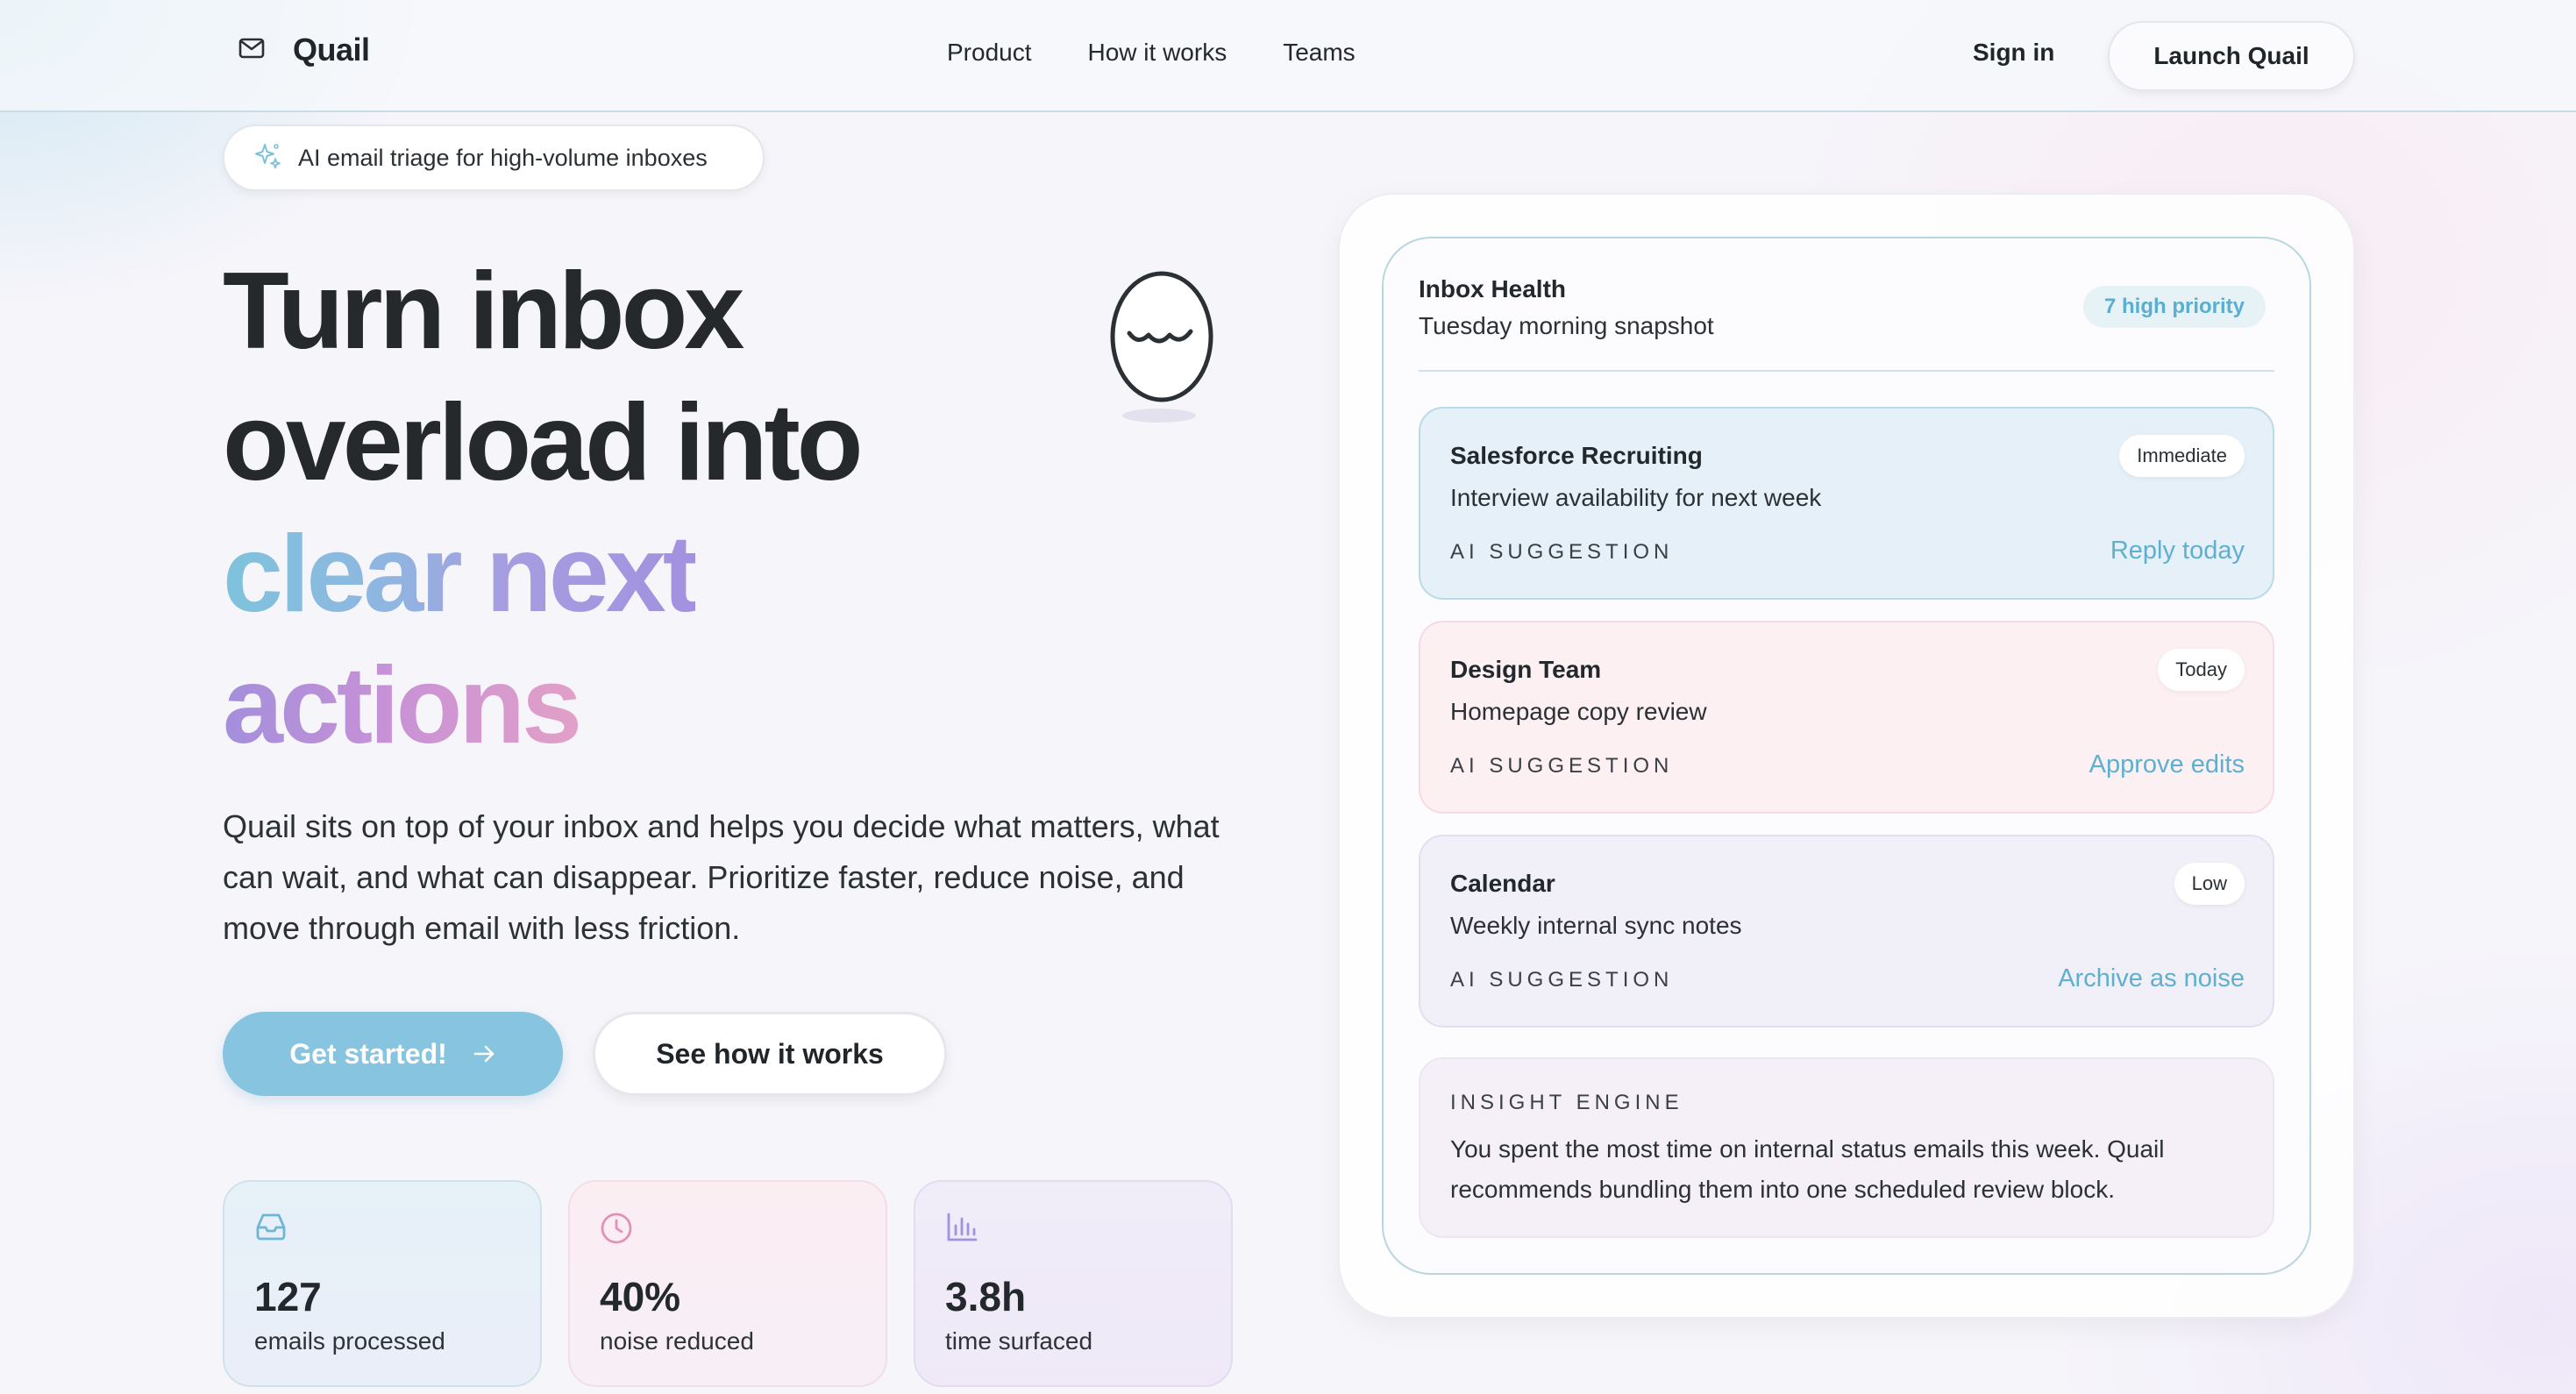 Image resolution: width=2576 pixels, height=1394 pixels. What do you see at coordinates (770, 1054) in the screenshot?
I see `see-how-it-works-button: See how it works` at bounding box center [770, 1054].